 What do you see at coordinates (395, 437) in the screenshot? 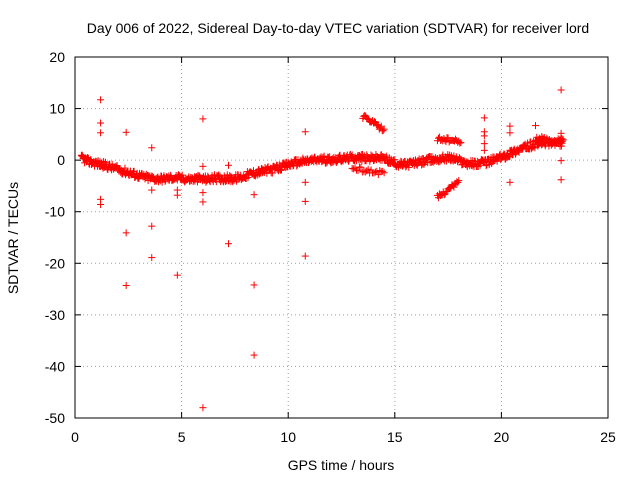
I see `x-tick-label: 15` at bounding box center [395, 437].